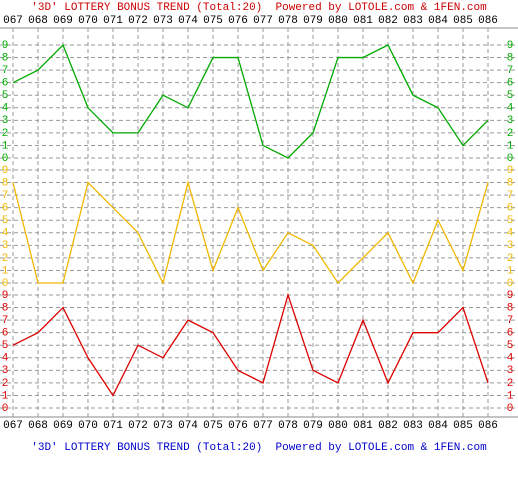  Describe the element at coordinates (438, 21) in the screenshot. I see `x-tick-label-top: 084` at that location.